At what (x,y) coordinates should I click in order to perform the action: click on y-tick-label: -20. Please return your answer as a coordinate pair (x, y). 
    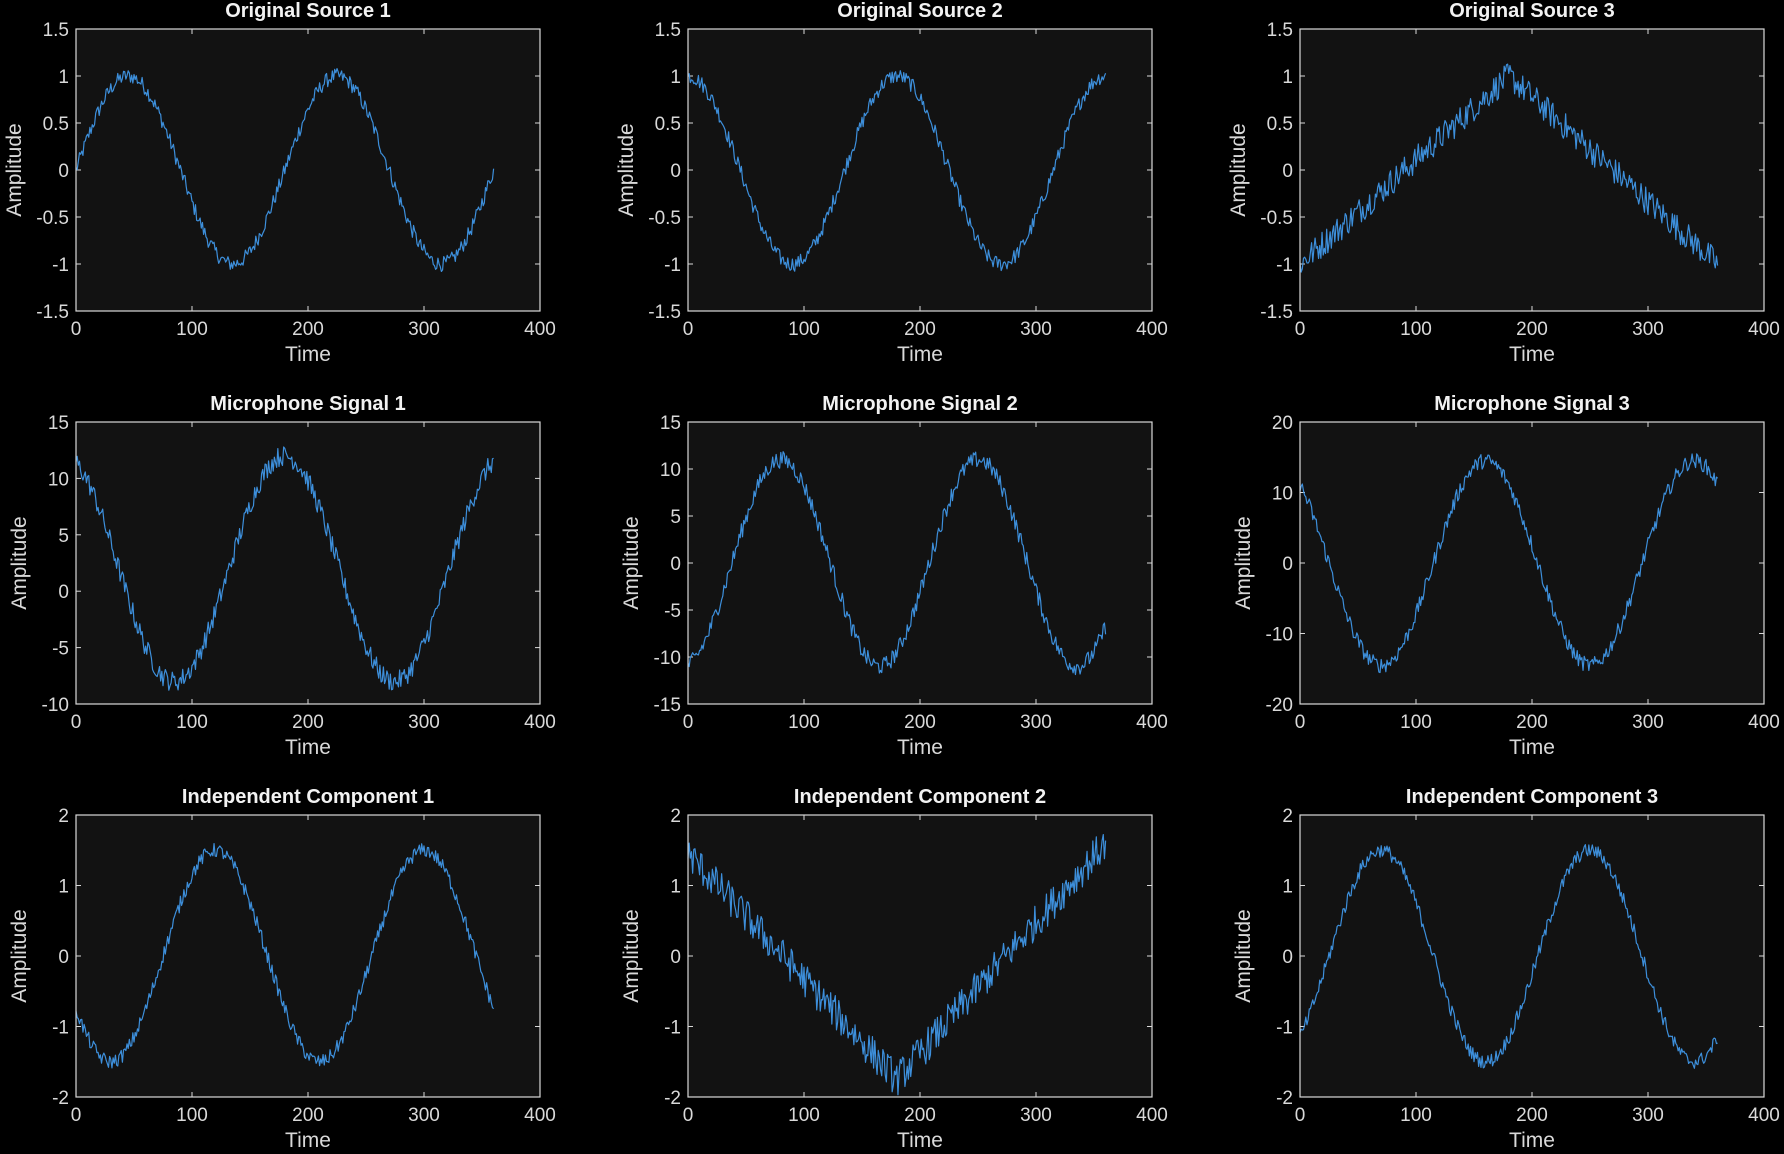
    Looking at the image, I should click on (1279, 705).